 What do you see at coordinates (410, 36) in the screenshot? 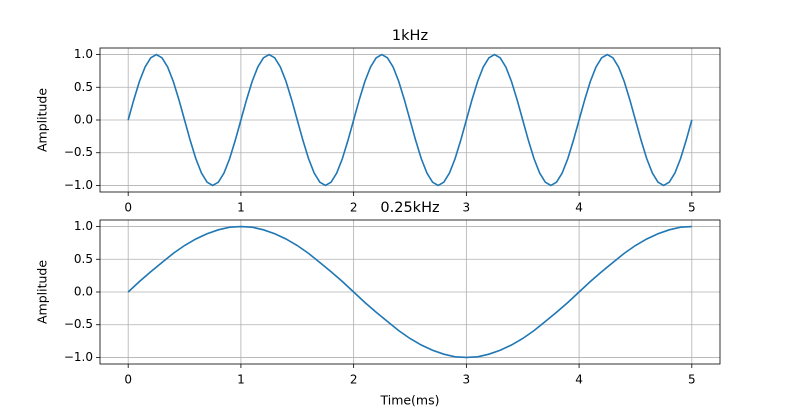
I see `subplot-title: 1kHz` at bounding box center [410, 36].